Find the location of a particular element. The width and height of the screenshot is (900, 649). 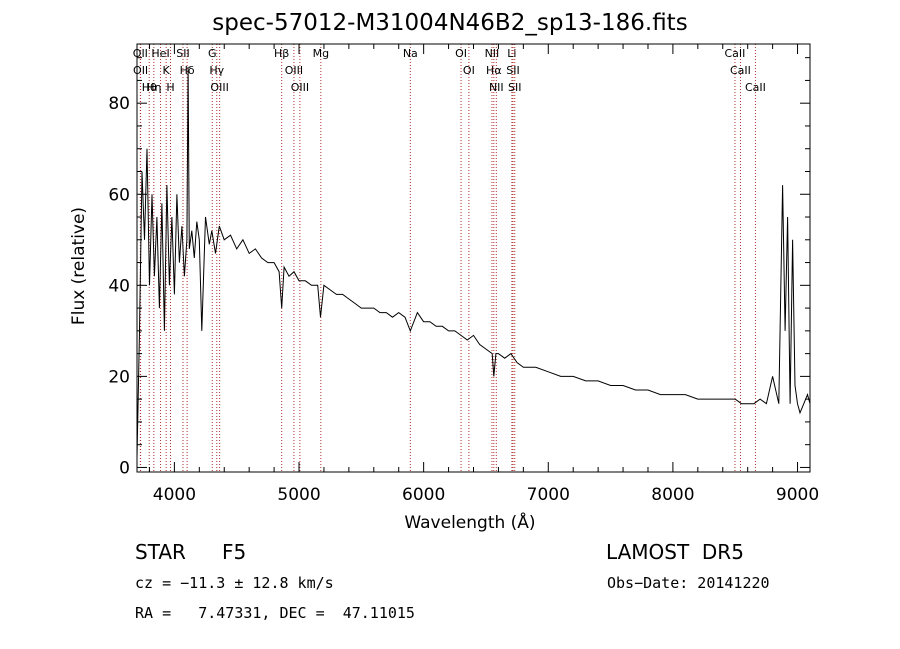

y-tick-label: 20 is located at coordinates (119, 377).